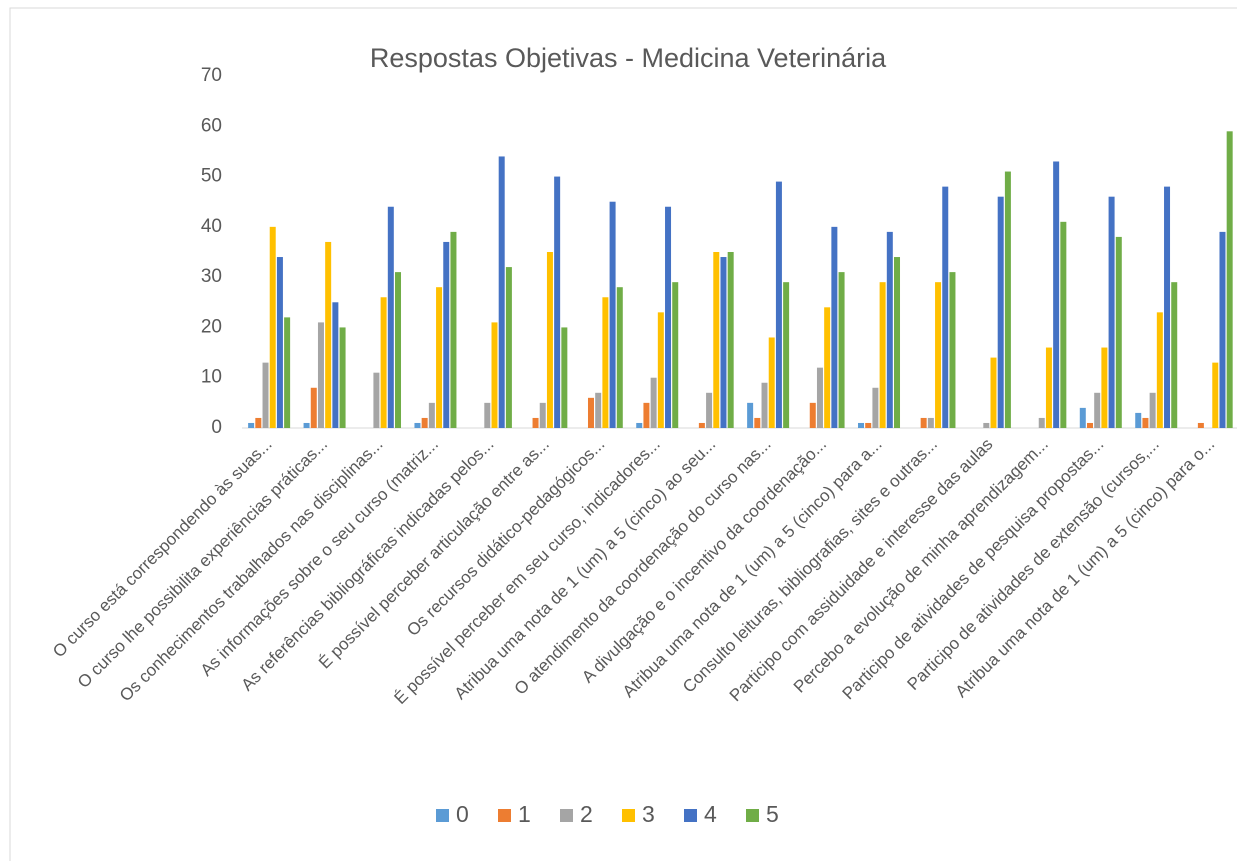 This screenshot has width=1237, height=861. What do you see at coordinates (211, 276) in the screenshot?
I see `y-tick-label: 30` at bounding box center [211, 276].